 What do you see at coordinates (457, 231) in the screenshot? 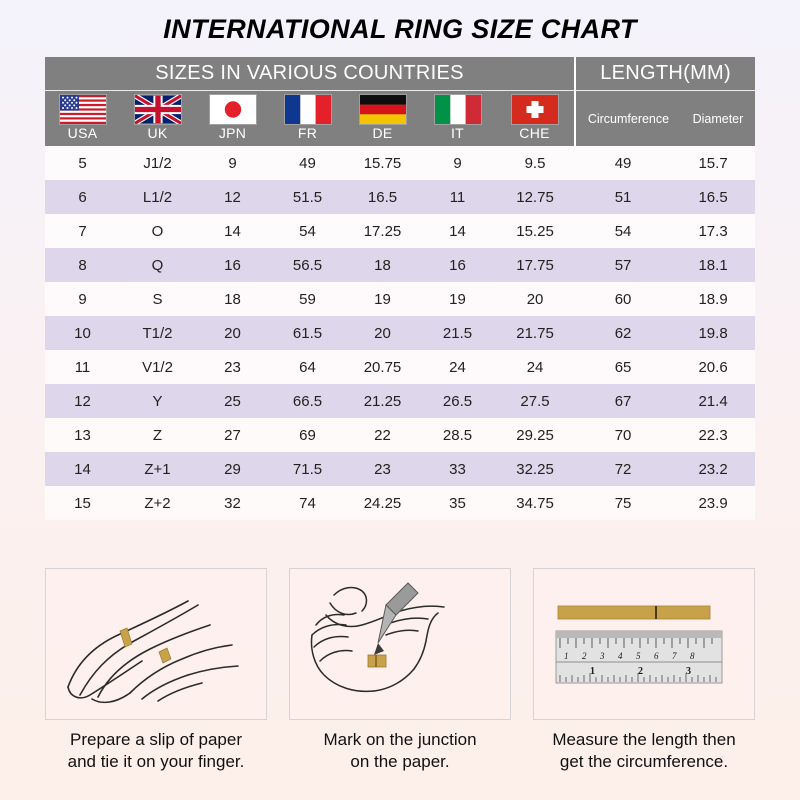
I see `cell-it: 14` at bounding box center [457, 231].